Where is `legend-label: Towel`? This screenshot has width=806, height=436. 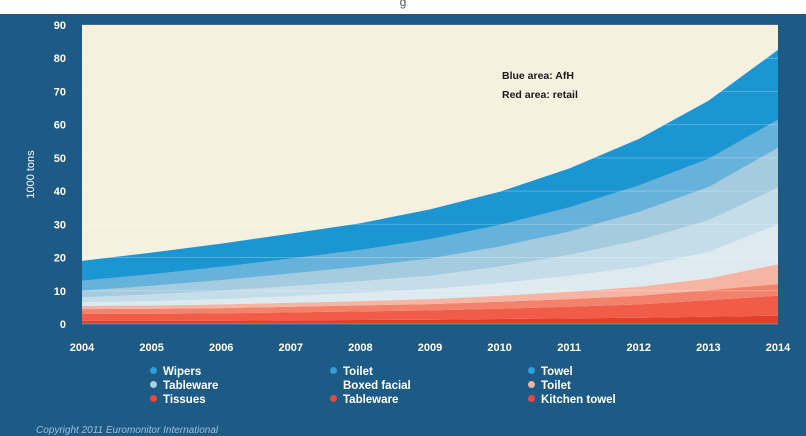 legend-label: Towel is located at coordinates (557, 372).